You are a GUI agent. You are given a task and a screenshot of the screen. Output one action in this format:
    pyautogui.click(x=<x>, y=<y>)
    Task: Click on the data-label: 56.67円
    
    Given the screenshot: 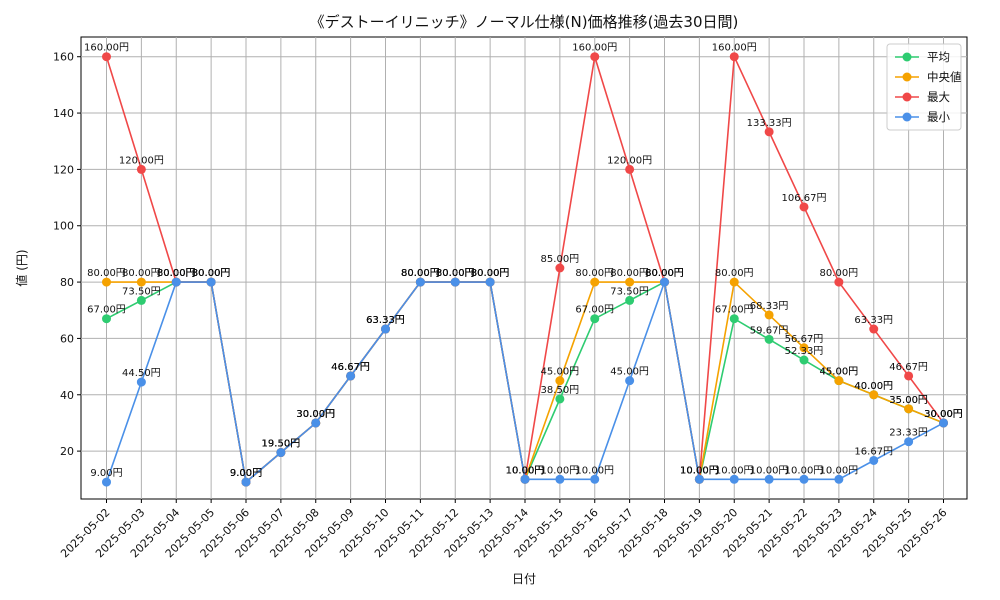 What is the action you would take?
    pyautogui.click(x=804, y=339)
    